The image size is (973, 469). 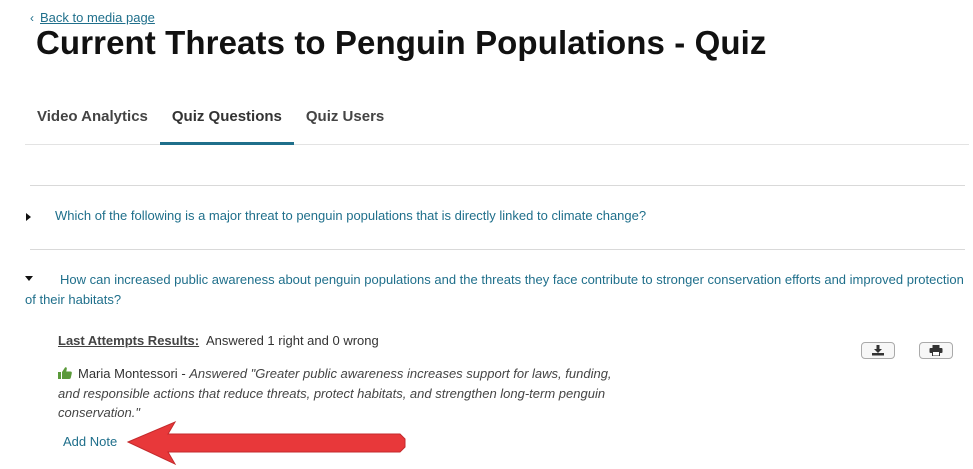 I want to click on print-icon, so click(x=936, y=350).